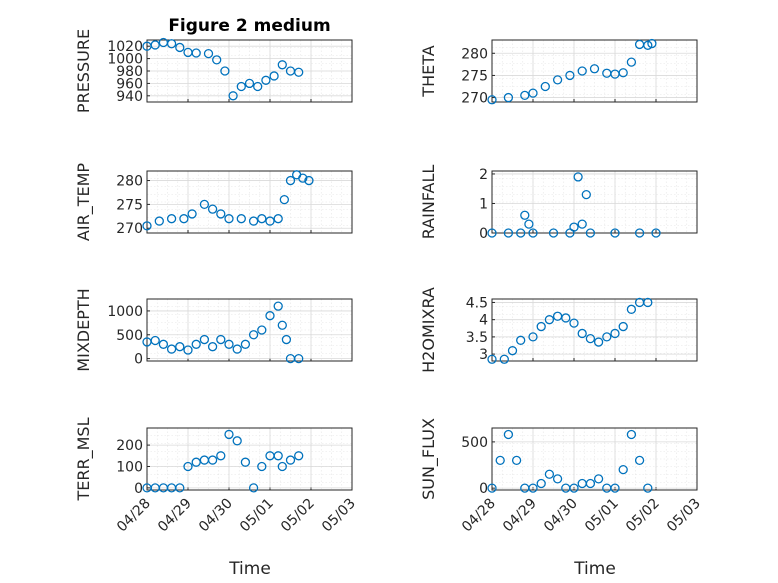 The height and width of the screenshot is (583, 778). What do you see at coordinates (428, 71) in the screenshot?
I see `y-axis-label: THETA` at bounding box center [428, 71].